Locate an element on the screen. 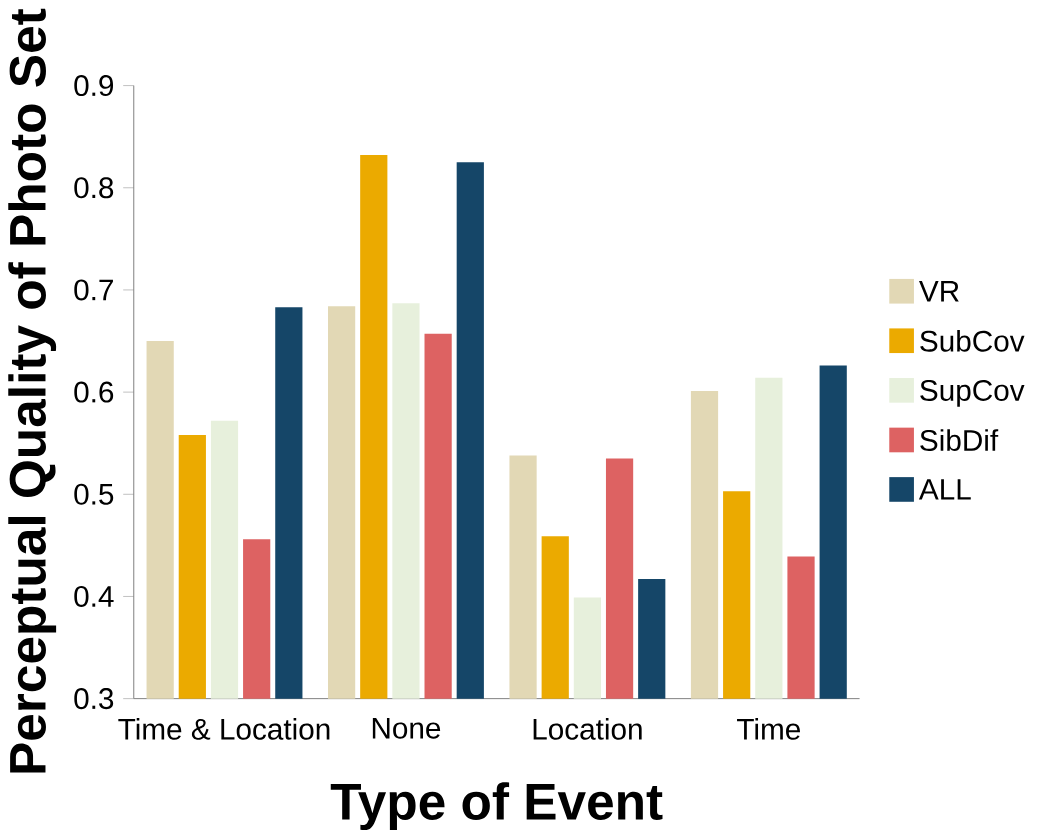  y-tick-label: 0.9 is located at coordinates (94, 85).